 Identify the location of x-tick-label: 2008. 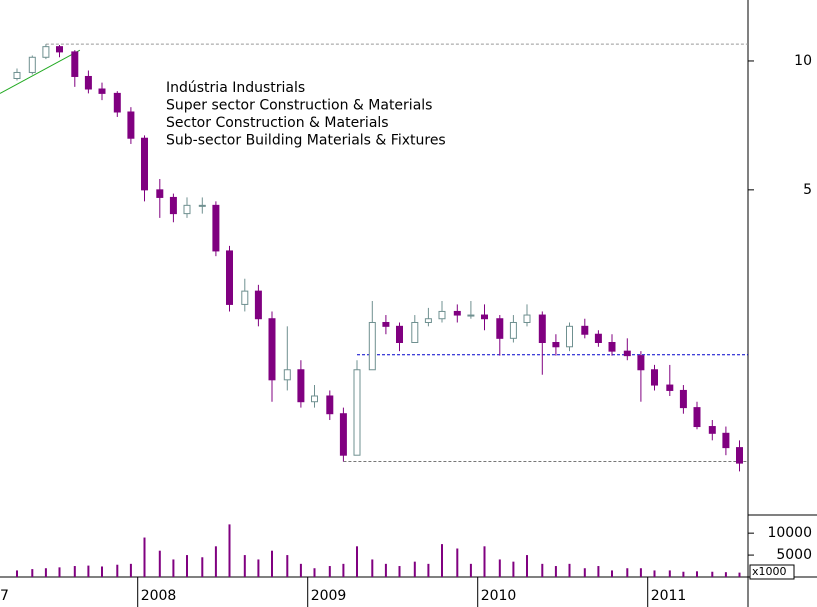
(159, 596).